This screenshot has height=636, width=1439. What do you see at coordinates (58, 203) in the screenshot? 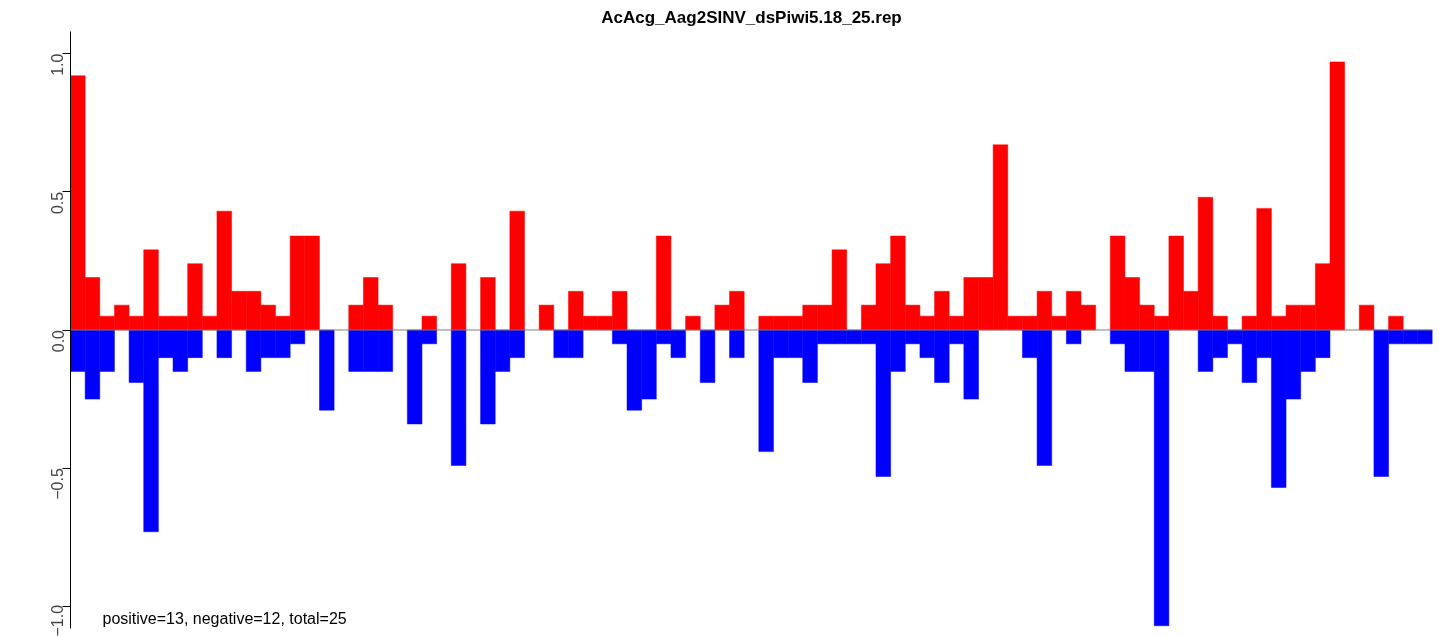
I see `y-tick-label: 0.5` at bounding box center [58, 203].